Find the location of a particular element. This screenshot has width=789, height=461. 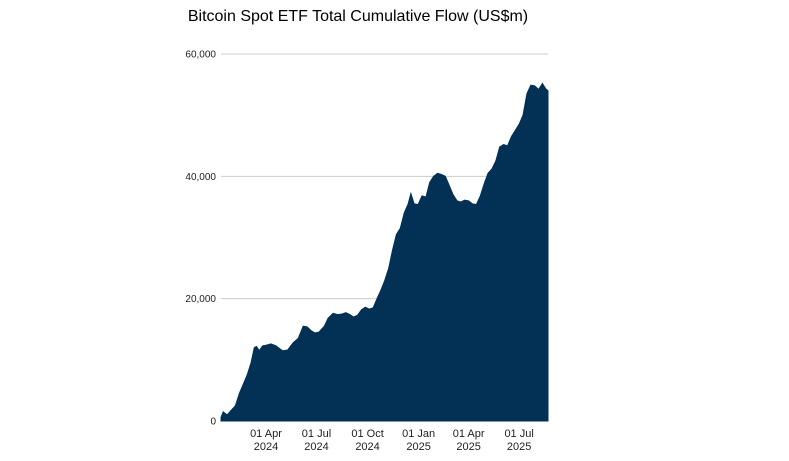

y-tick-label: 60,000 is located at coordinates (200, 55).